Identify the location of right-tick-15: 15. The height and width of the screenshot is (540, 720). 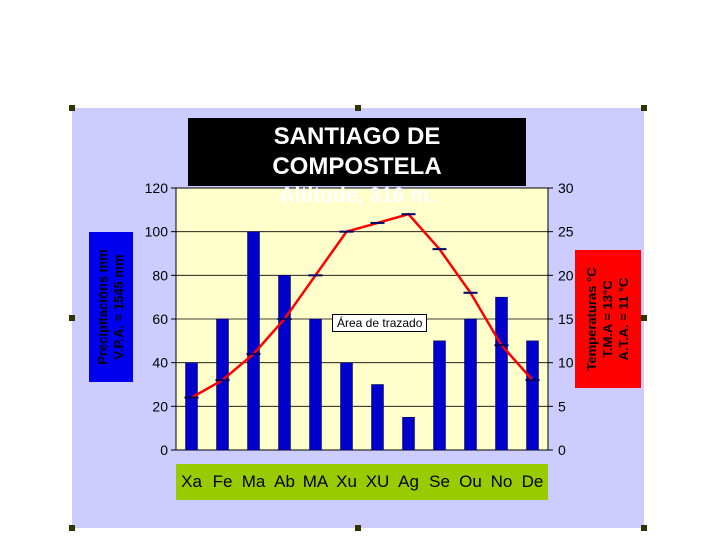
(566, 319).